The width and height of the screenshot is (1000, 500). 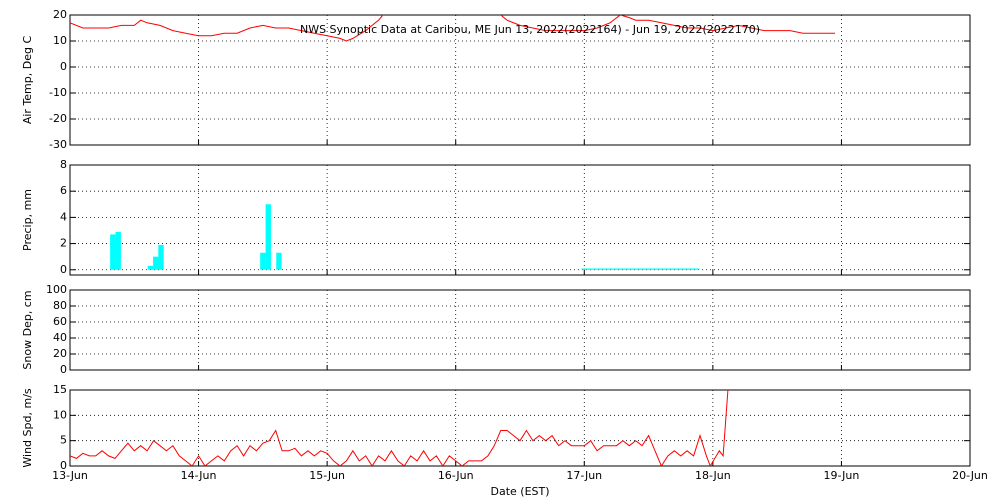 What do you see at coordinates (58, 92) in the screenshot?
I see `y-tick-label: -10` at bounding box center [58, 92].